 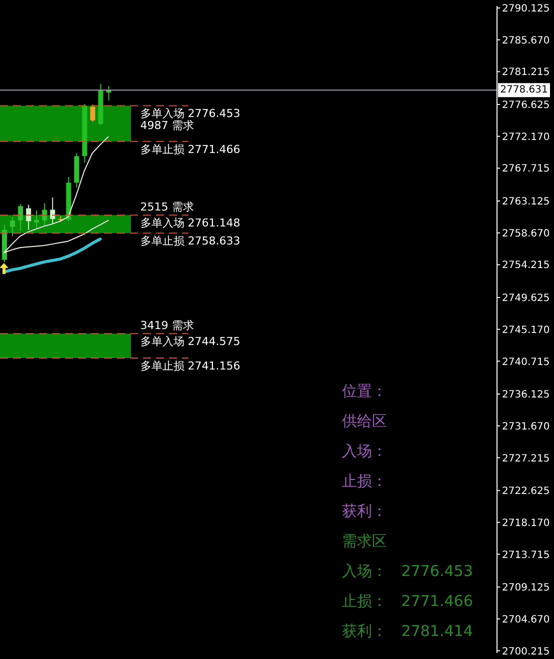 What do you see at coordinates (526, 523) in the screenshot?
I see `y-tick-label: 2718.170` at bounding box center [526, 523].